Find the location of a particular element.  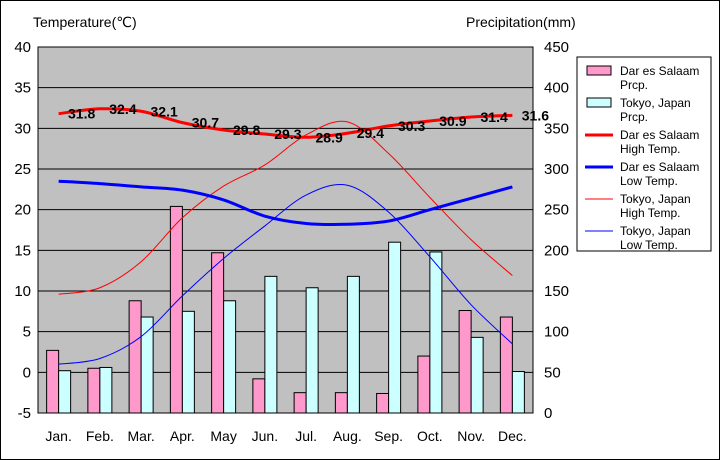

data-label: 30.7 is located at coordinates (205, 123).